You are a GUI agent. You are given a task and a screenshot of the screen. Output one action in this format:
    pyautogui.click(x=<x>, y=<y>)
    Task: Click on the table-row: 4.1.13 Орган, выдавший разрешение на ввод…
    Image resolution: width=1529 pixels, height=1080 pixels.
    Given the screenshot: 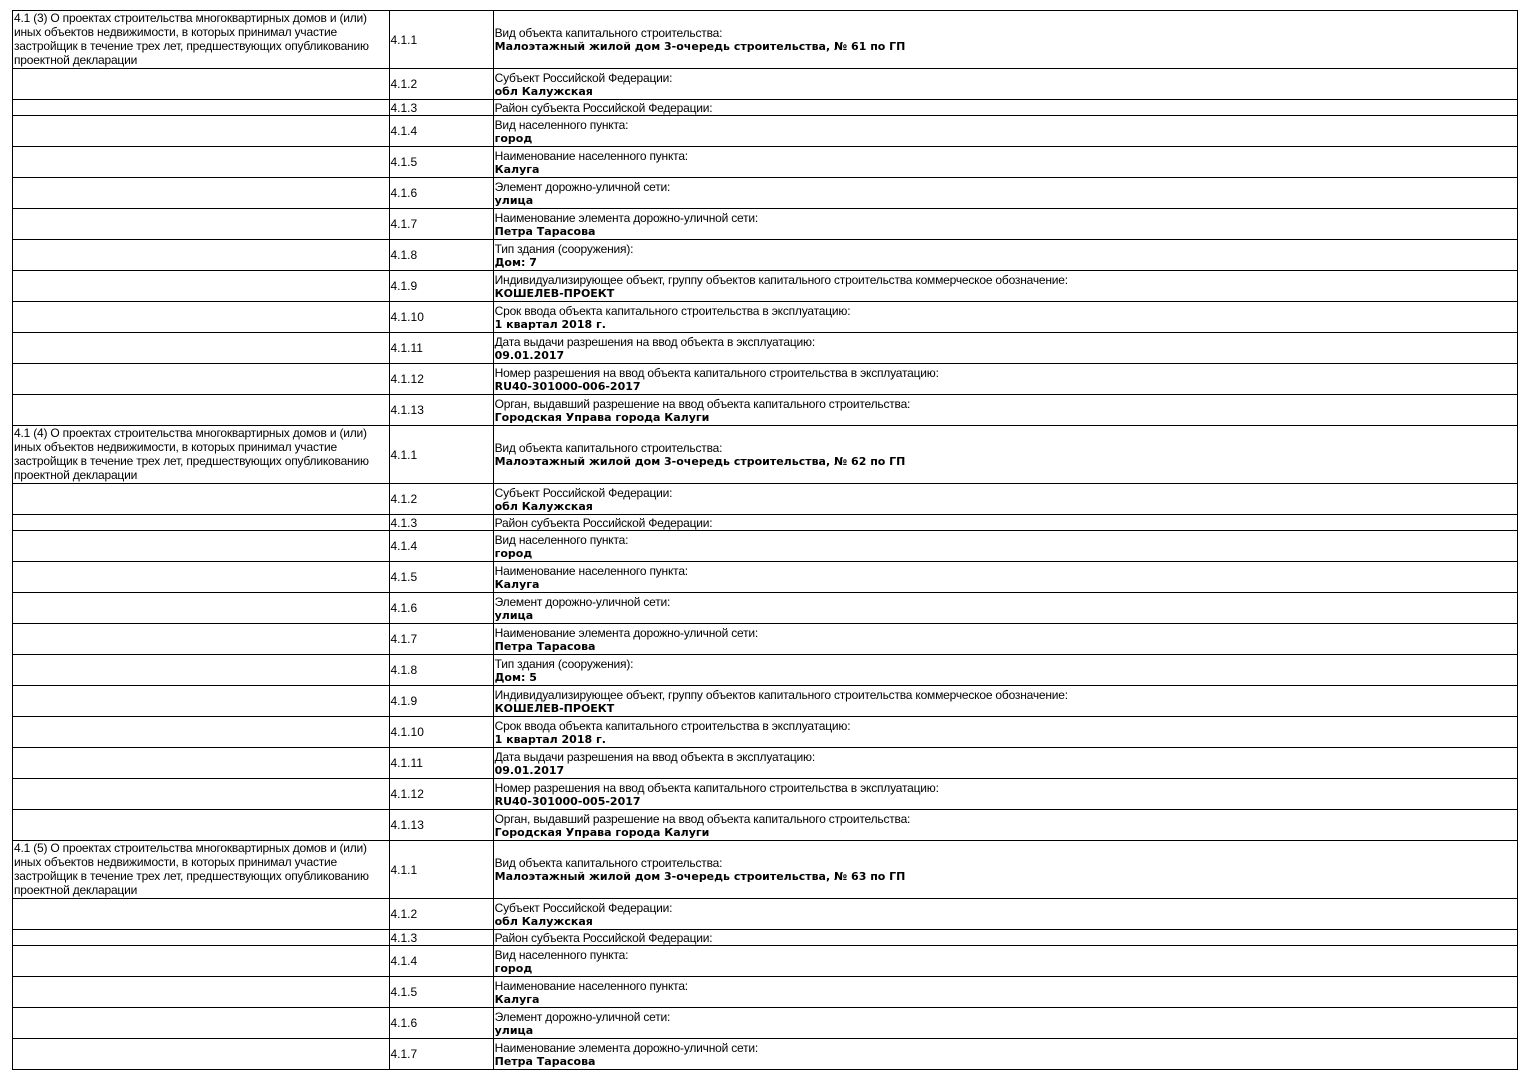 What is the action you would take?
    pyautogui.click(x=765, y=410)
    